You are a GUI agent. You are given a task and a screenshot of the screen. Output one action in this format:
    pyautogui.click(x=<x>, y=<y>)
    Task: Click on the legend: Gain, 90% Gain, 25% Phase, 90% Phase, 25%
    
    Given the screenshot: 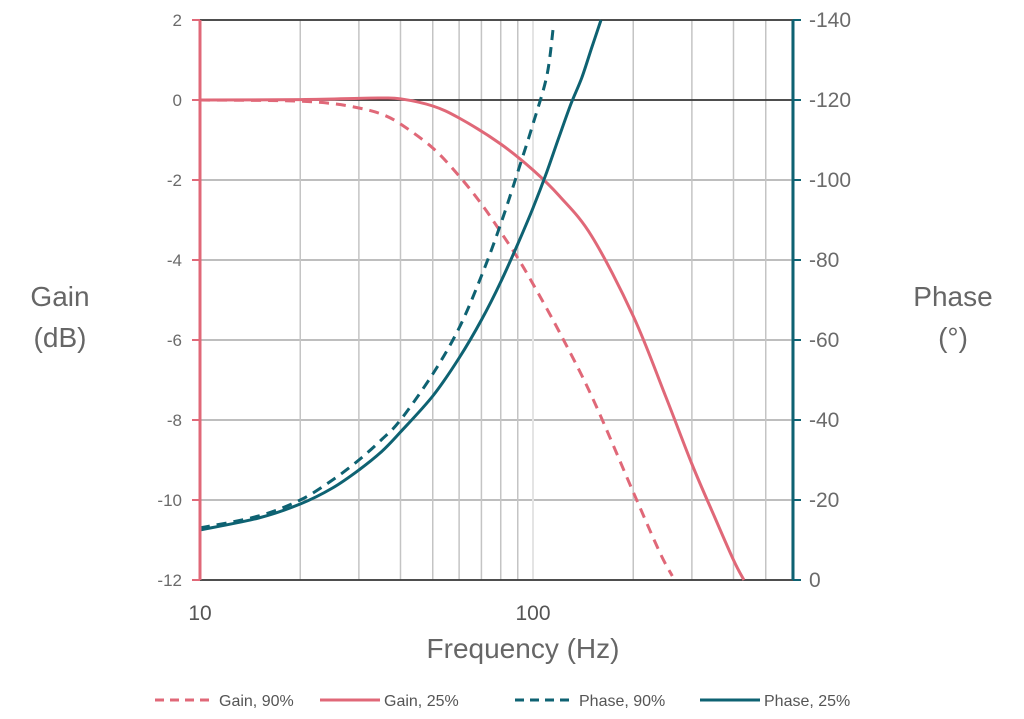 What is the action you would take?
    pyautogui.click(x=502, y=701)
    